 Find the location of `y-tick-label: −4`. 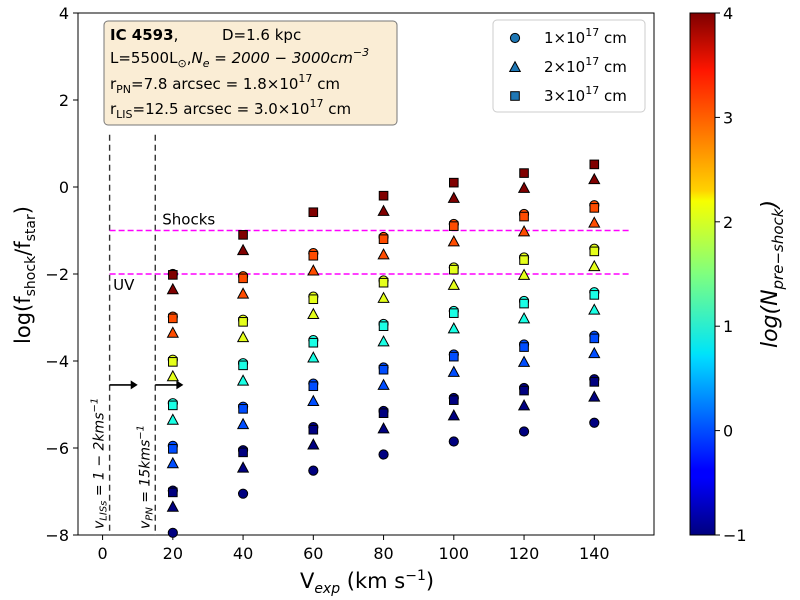

y-tick-label: −4 is located at coordinates (57, 361).